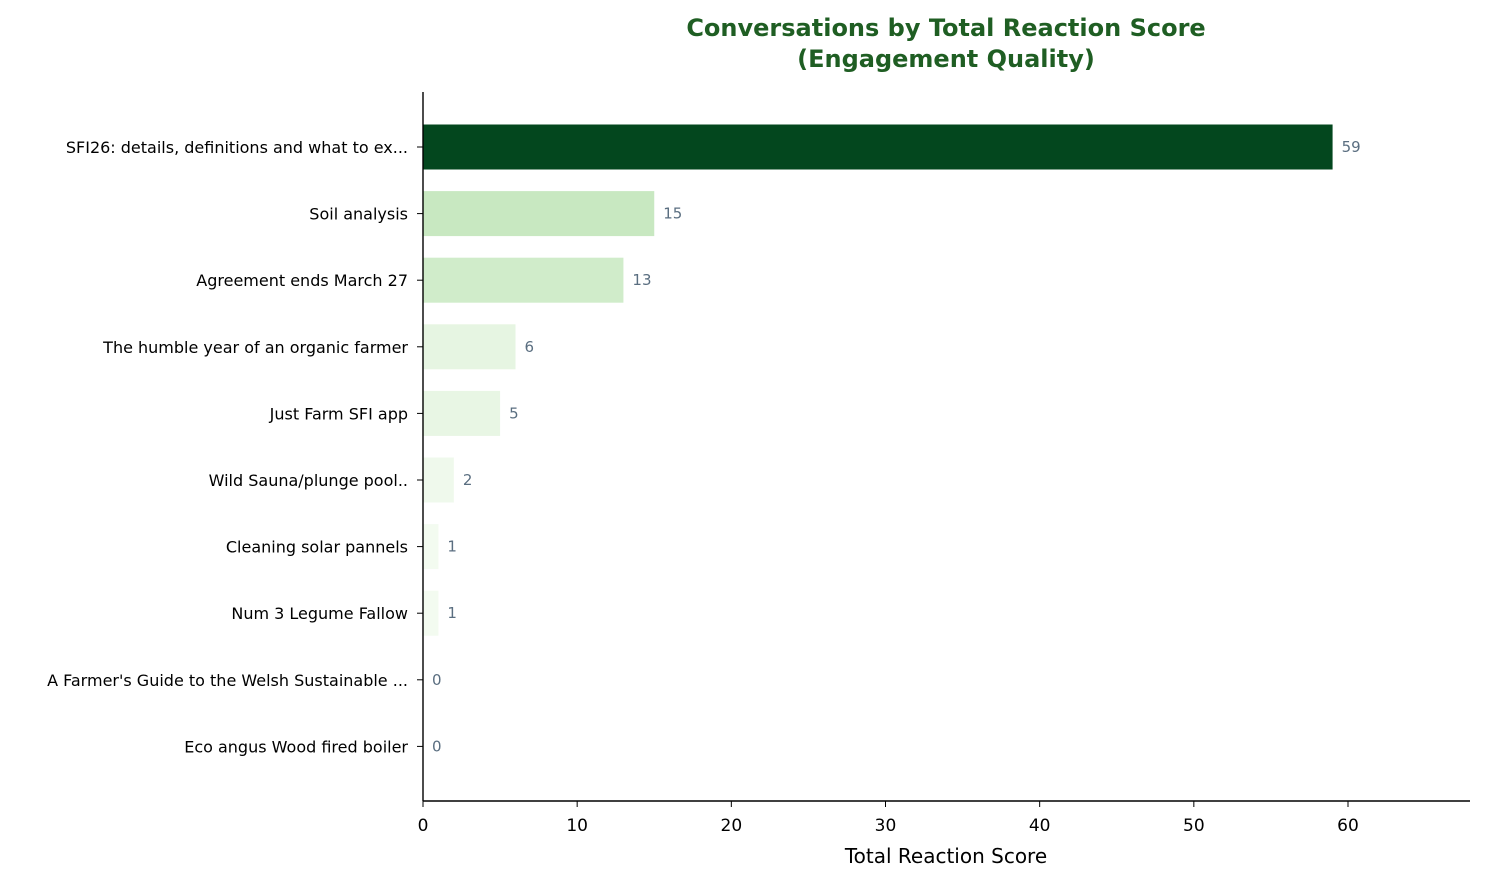 This screenshot has width=1485, height=885. Describe the element at coordinates (1351, 147) in the screenshot. I see `value-label: 59` at that location.